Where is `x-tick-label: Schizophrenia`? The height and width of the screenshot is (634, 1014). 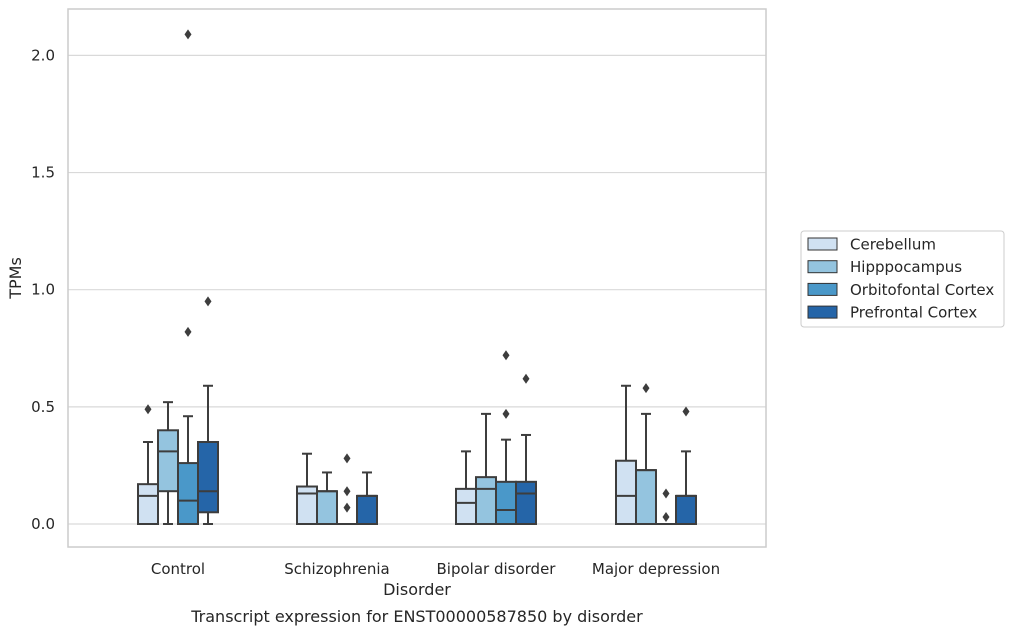 x-tick-label: Schizophrenia is located at coordinates (336, 569).